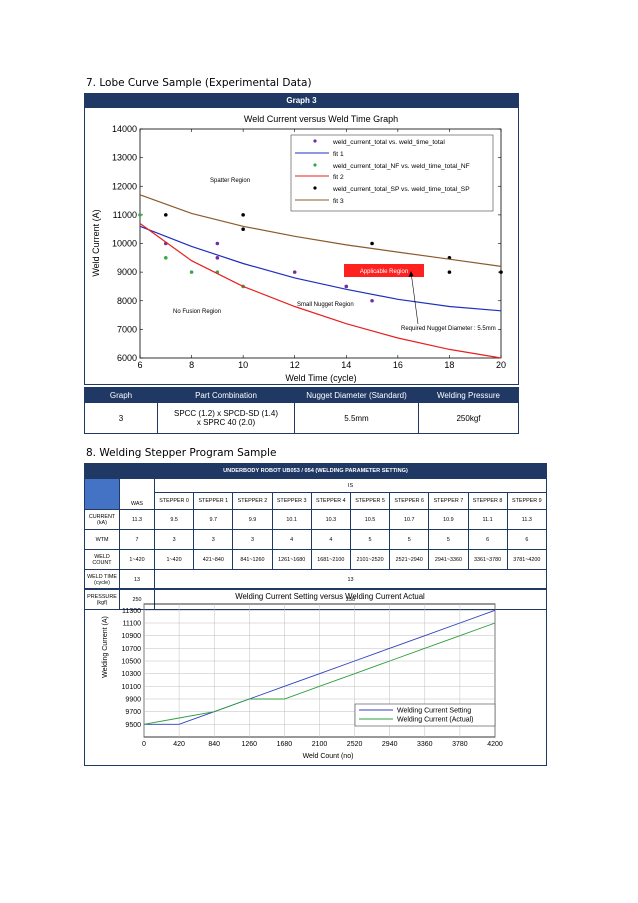 This screenshot has width=638, height=903. I want to click on weldcount-stepper-8: 3361~3780, so click(487, 559).